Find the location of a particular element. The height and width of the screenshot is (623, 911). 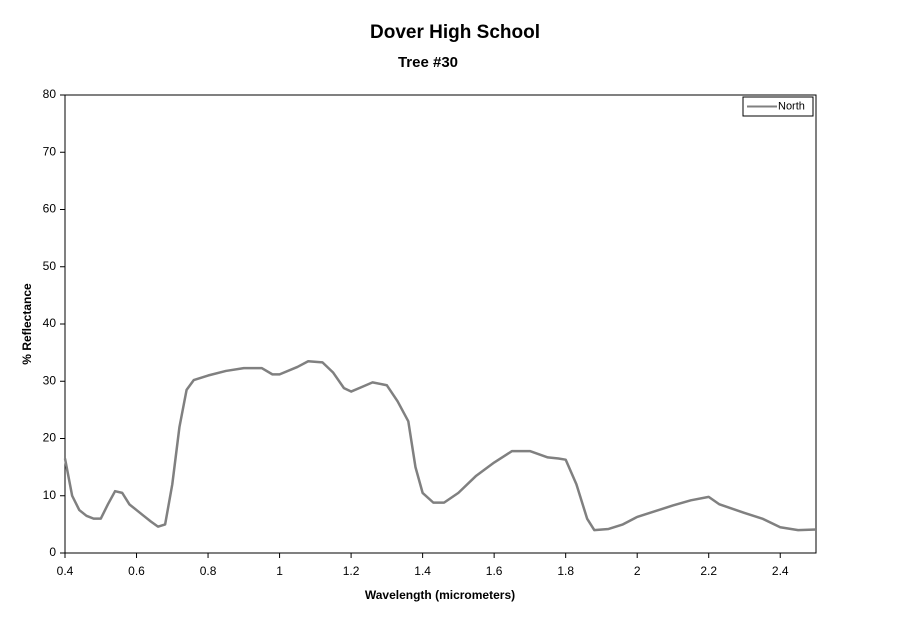

x-tick-label: 1.8 is located at coordinates (565, 571).